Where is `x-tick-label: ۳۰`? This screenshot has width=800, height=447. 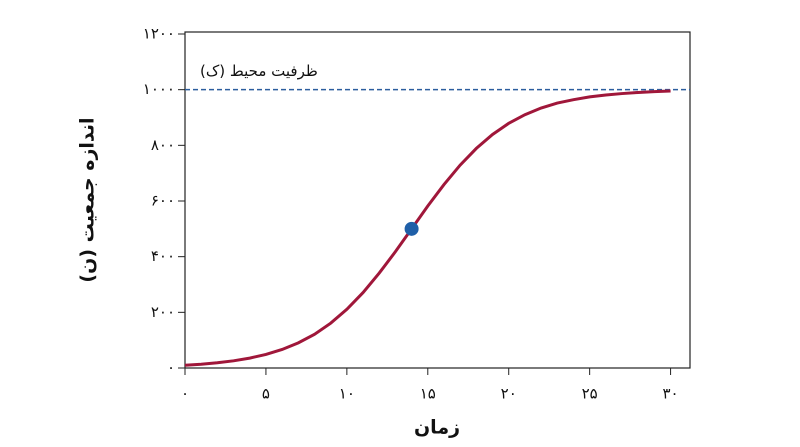 x-tick-label: ۳۰ is located at coordinates (671, 394).